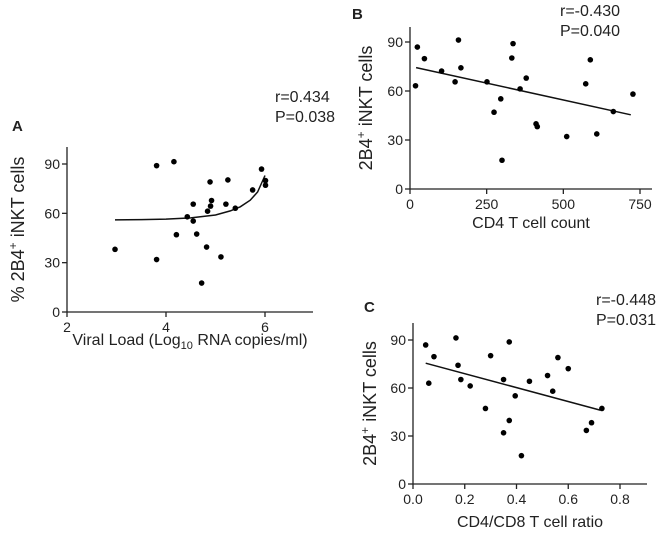 This screenshot has height=533, width=670. Describe the element at coordinates (126, 340) in the screenshot. I see `x-axis-label-main: Viral Load (Log` at that location.